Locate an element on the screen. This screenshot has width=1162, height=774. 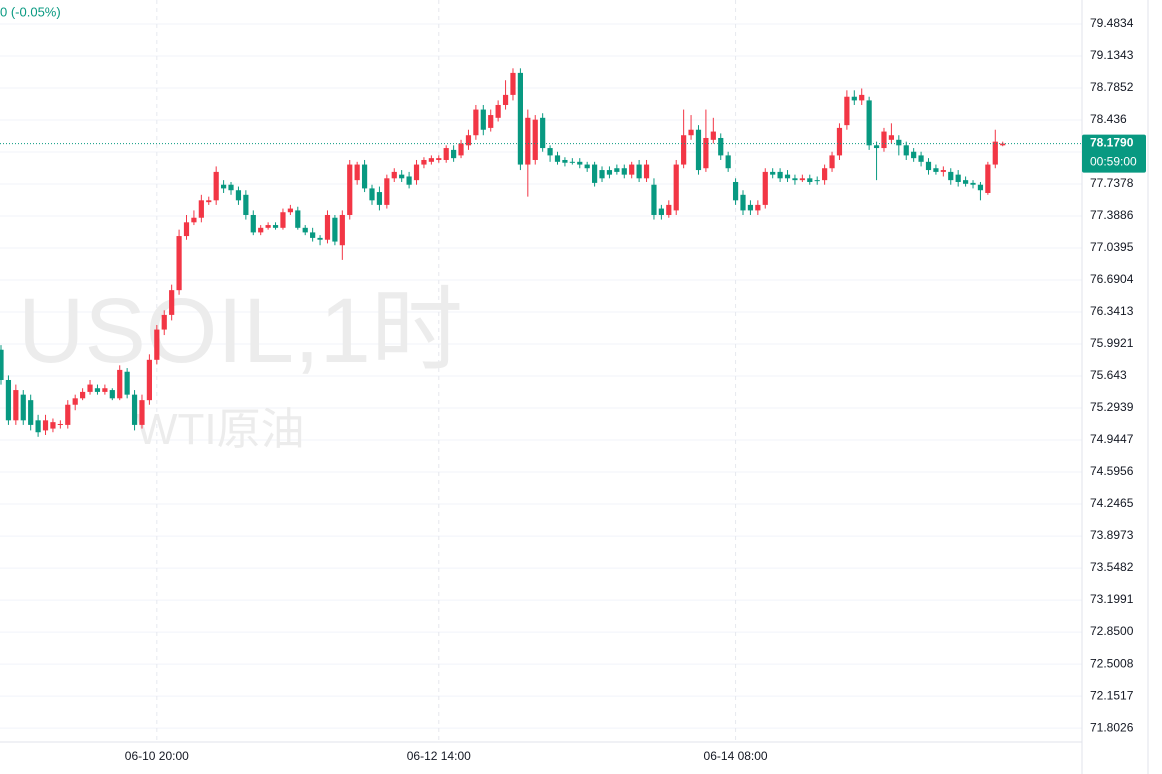
y-tick-label: 72.5008 is located at coordinates (1112, 663).